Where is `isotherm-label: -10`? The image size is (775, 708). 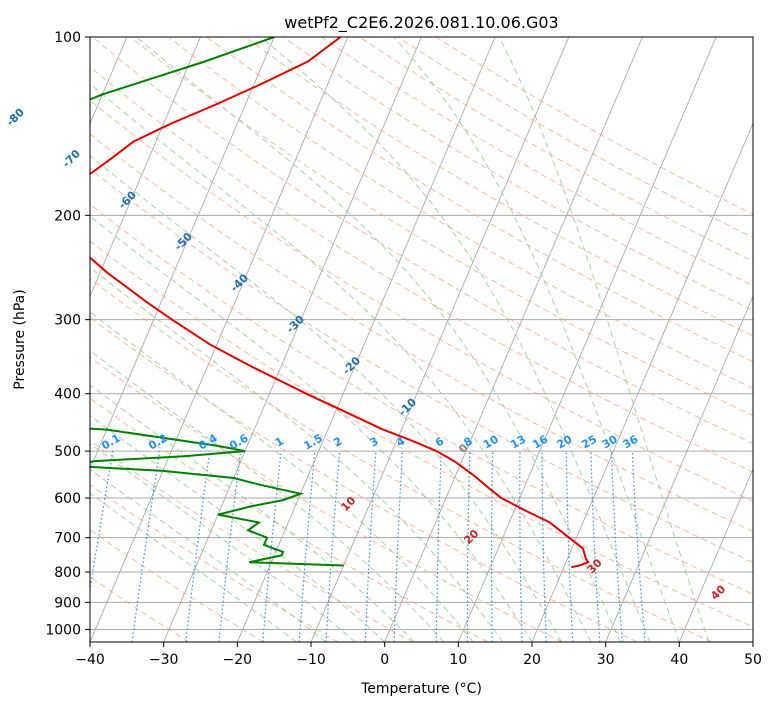
isotherm-label: -10 is located at coordinates (407, 406).